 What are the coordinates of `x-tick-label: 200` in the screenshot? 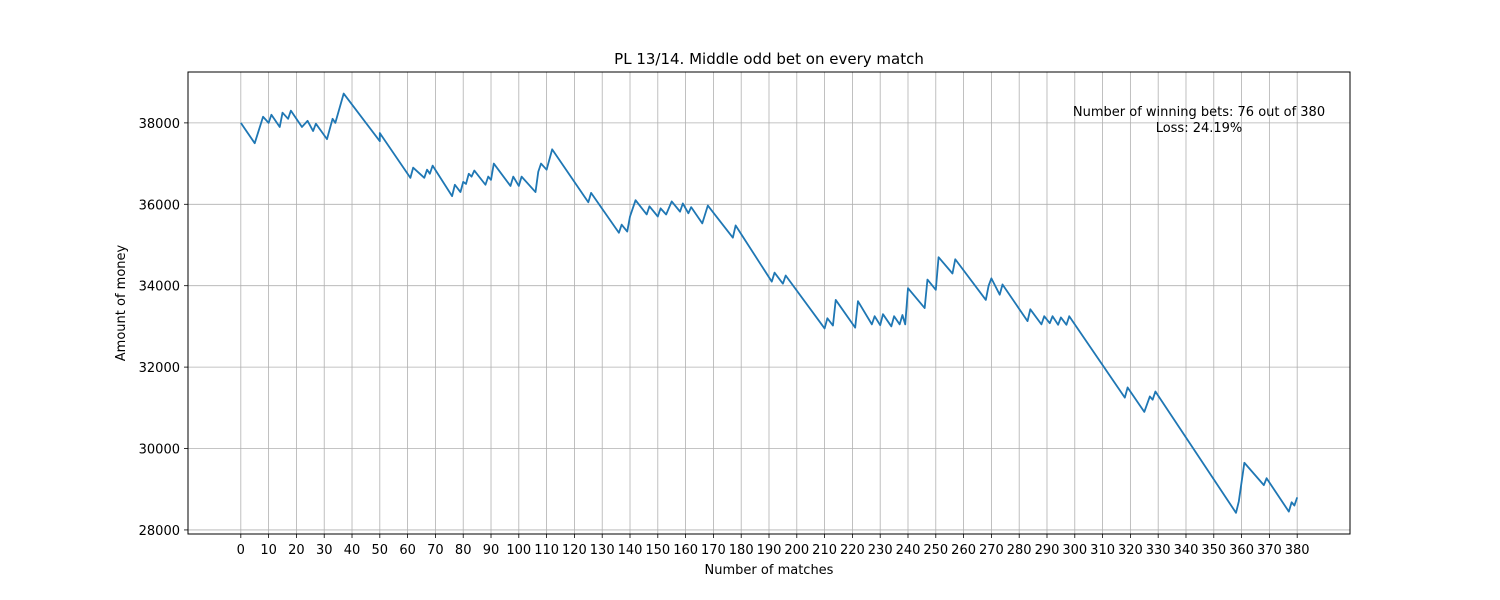 It's located at (796, 550).